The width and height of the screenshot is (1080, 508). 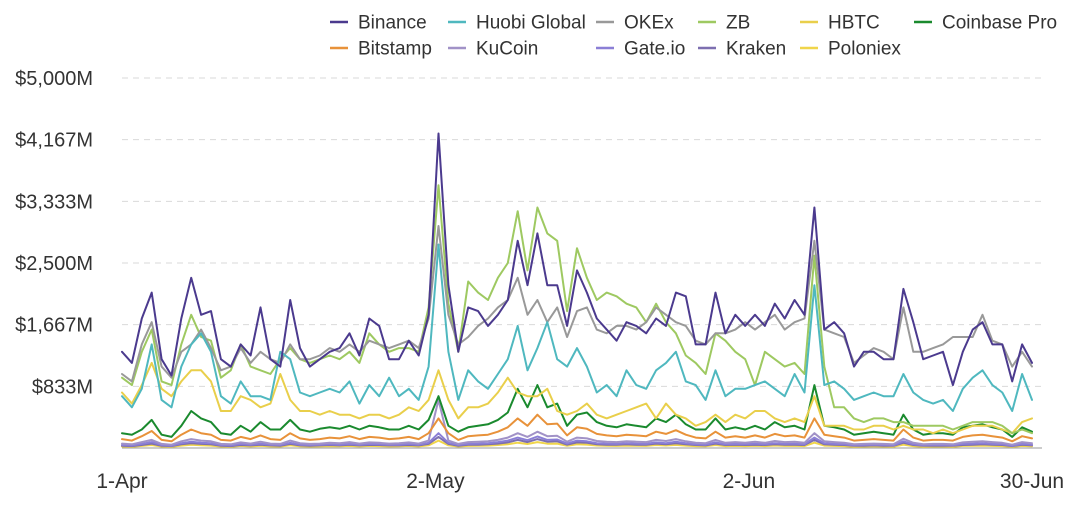 I want to click on series-line-bitstamp, so click(x=577, y=428).